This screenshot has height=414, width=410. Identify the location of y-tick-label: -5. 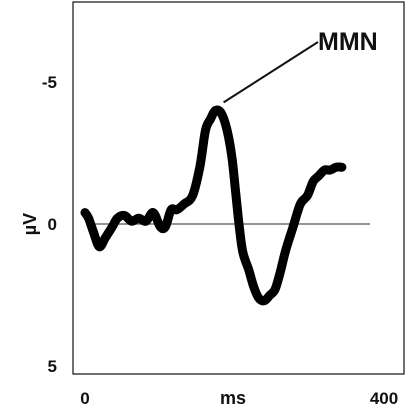
(49, 82).